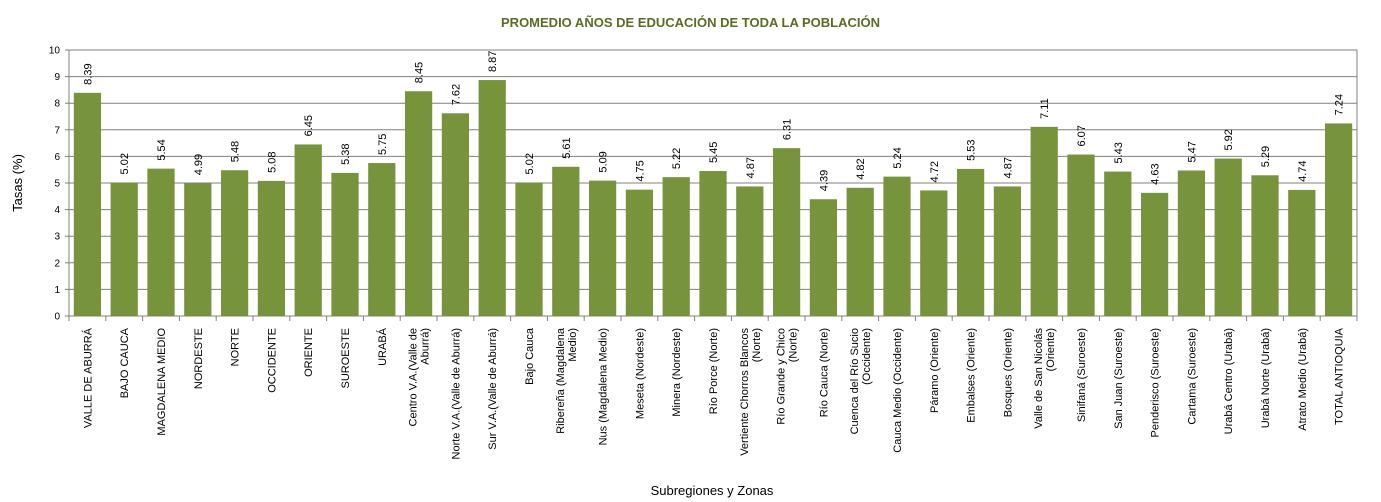 This screenshot has width=1381, height=502. Describe the element at coordinates (162, 382) in the screenshot. I see `category-label: MAGDALENA MEDIO` at that location.